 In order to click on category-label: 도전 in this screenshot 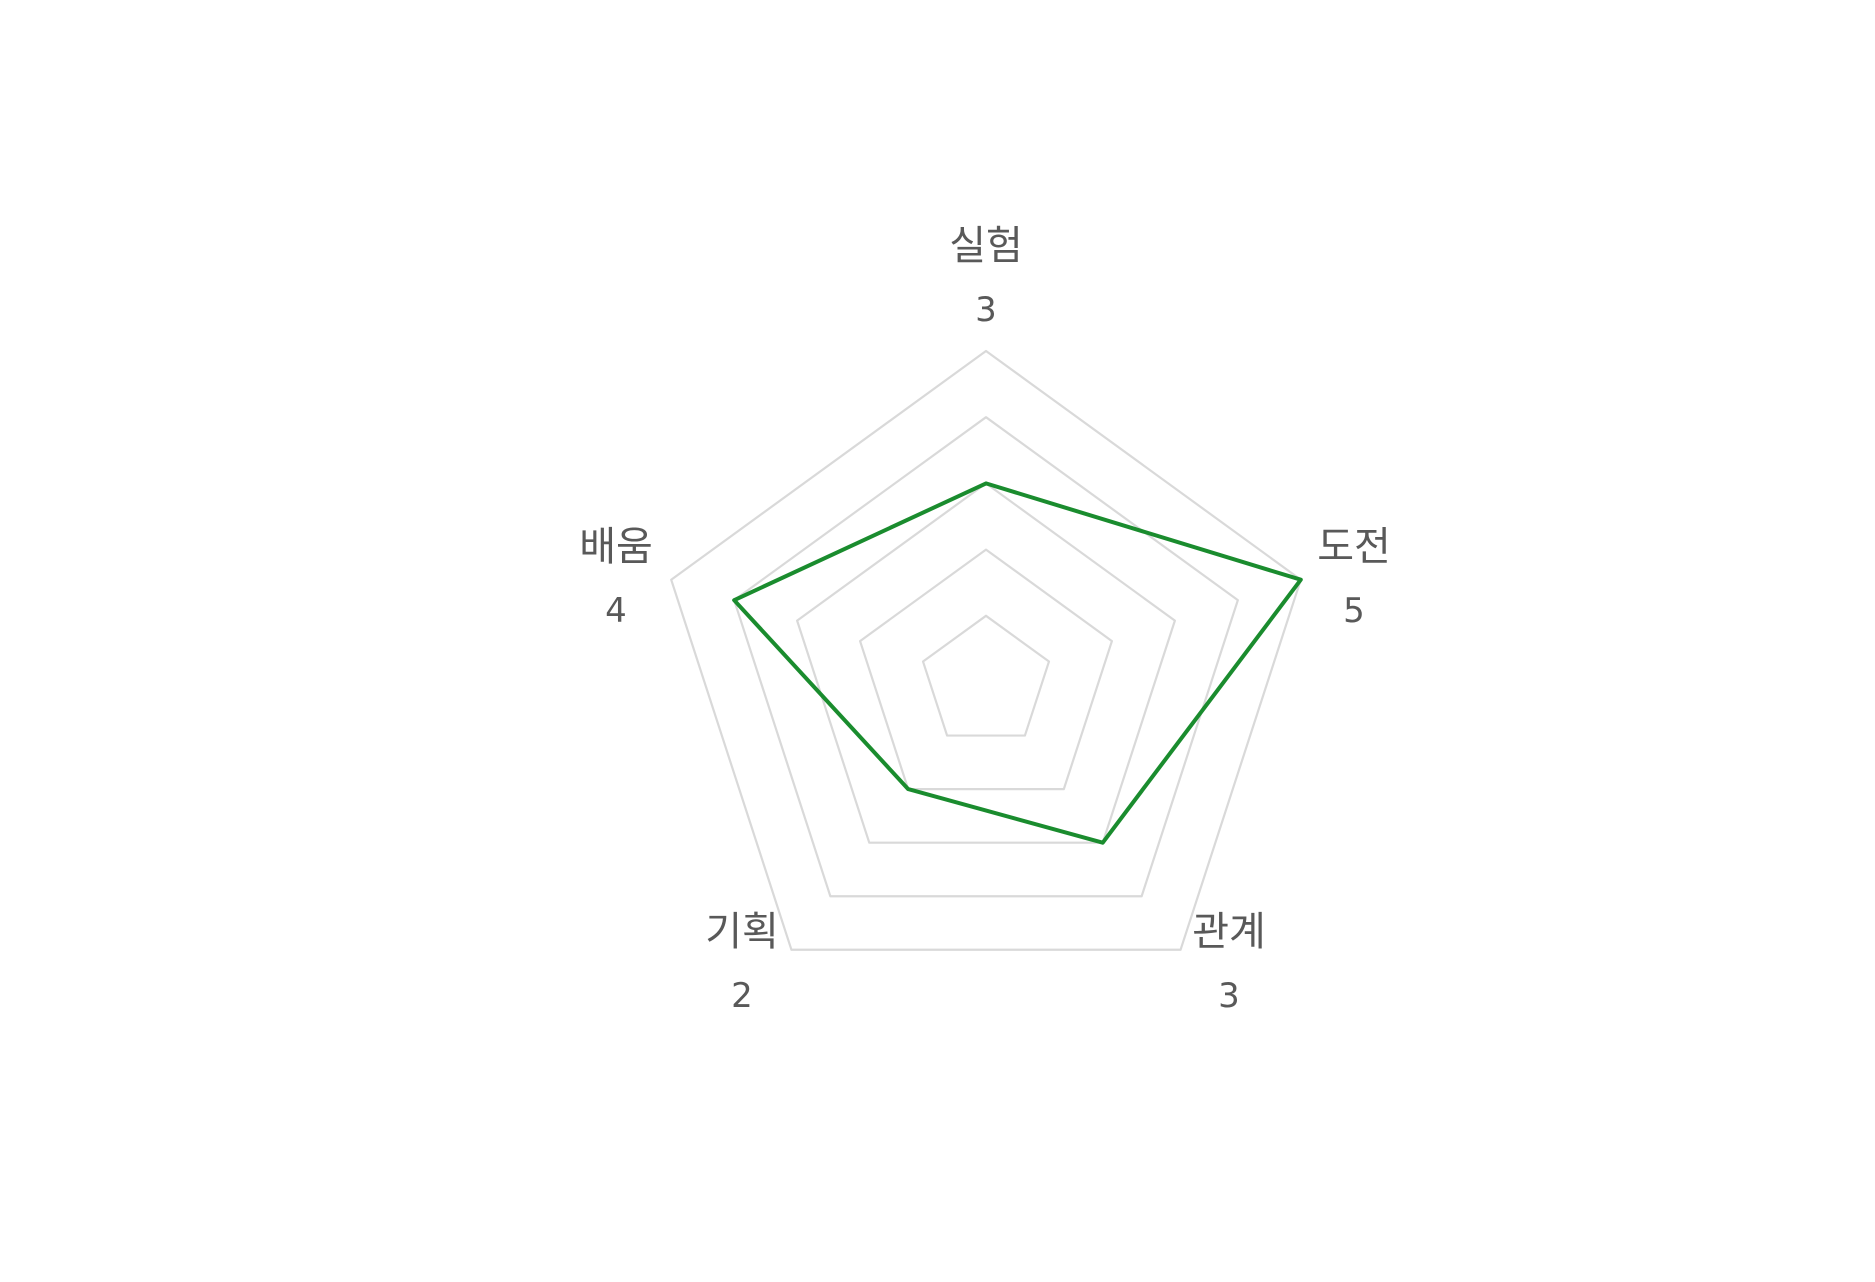, I will do `click(1354, 547)`.